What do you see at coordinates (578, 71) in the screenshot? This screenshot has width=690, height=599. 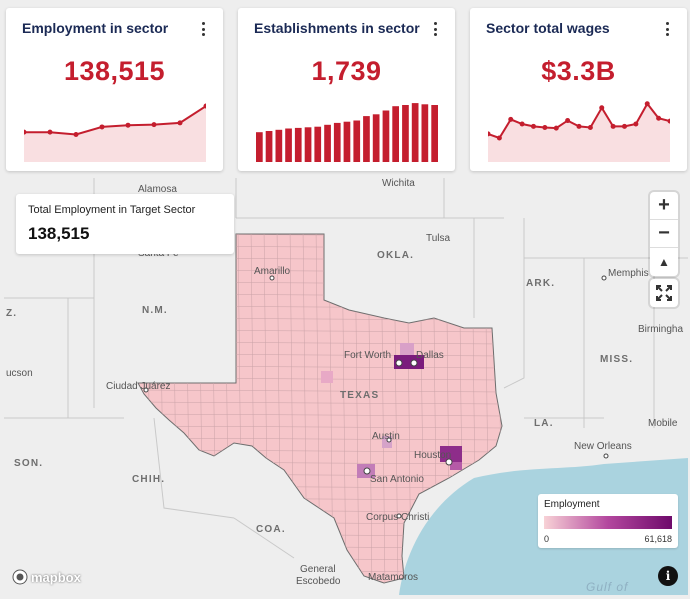 I see `wages-value: $3.3B` at bounding box center [578, 71].